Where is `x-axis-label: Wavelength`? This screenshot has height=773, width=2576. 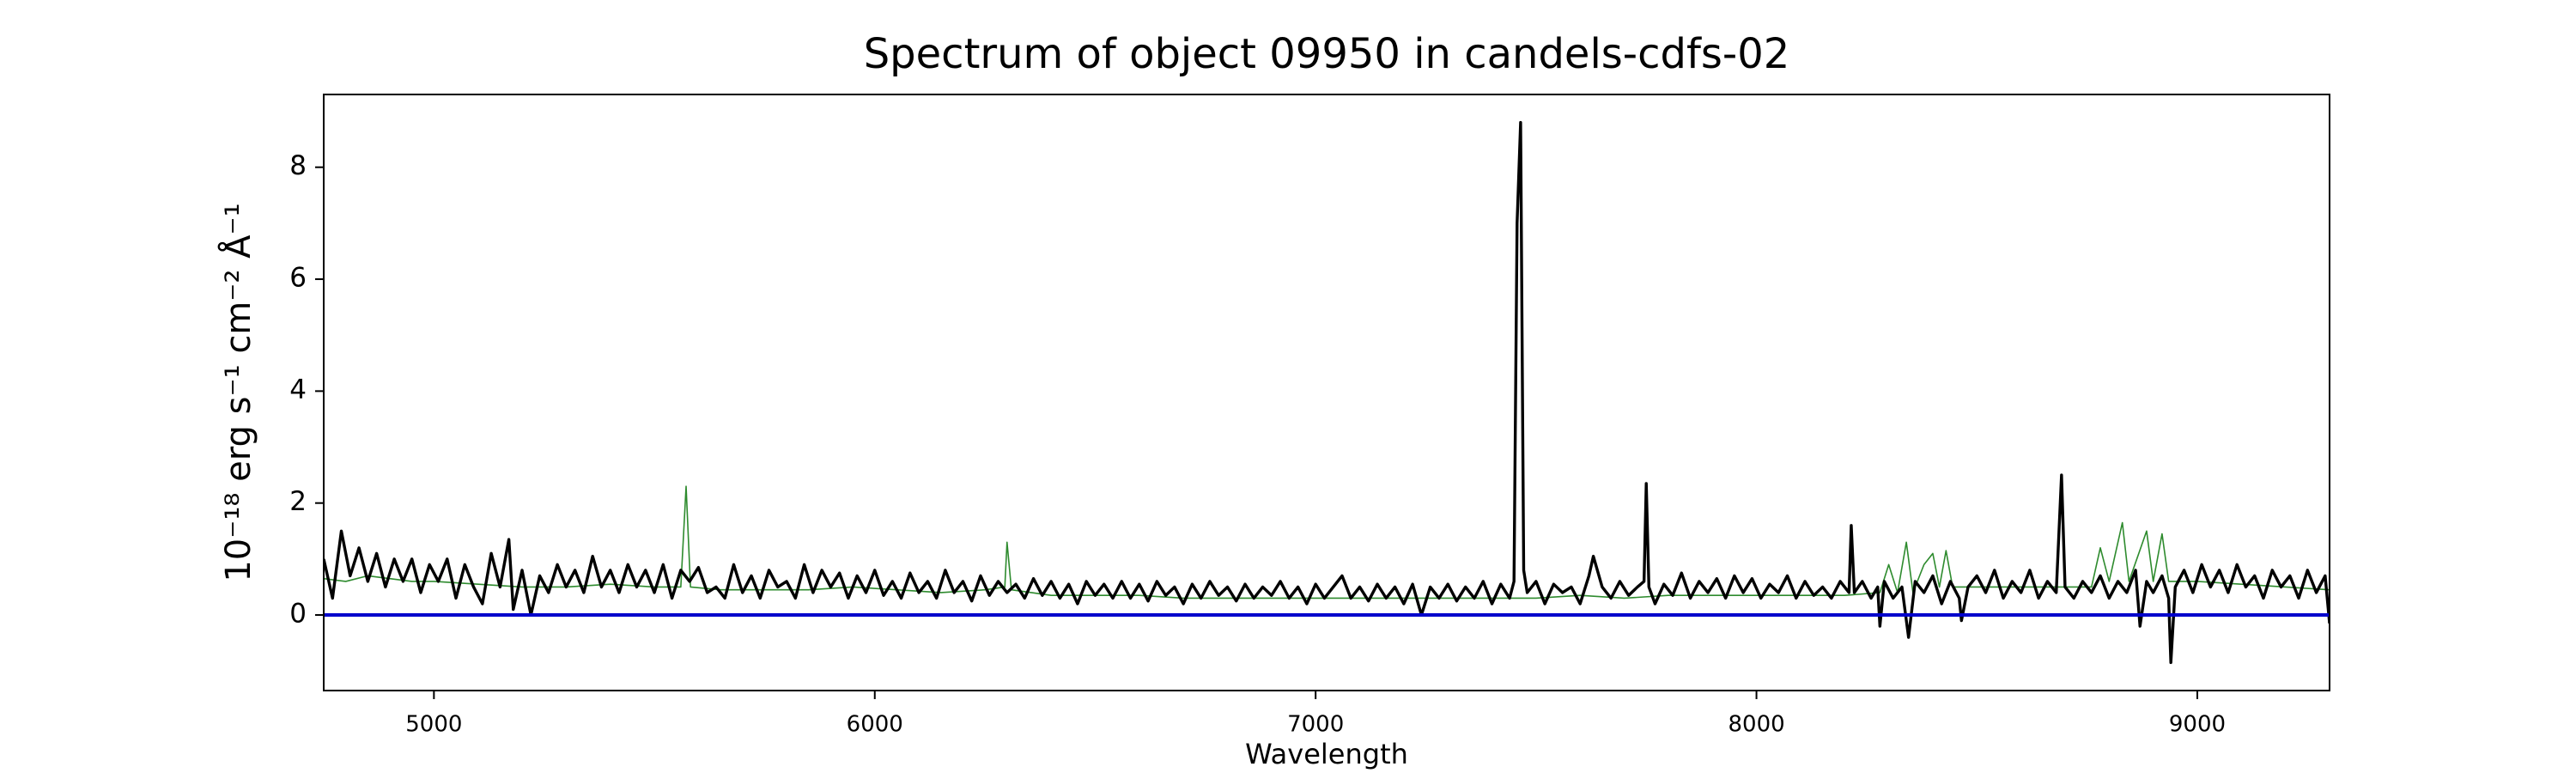
x-axis-label: Wavelength is located at coordinates (1327, 754).